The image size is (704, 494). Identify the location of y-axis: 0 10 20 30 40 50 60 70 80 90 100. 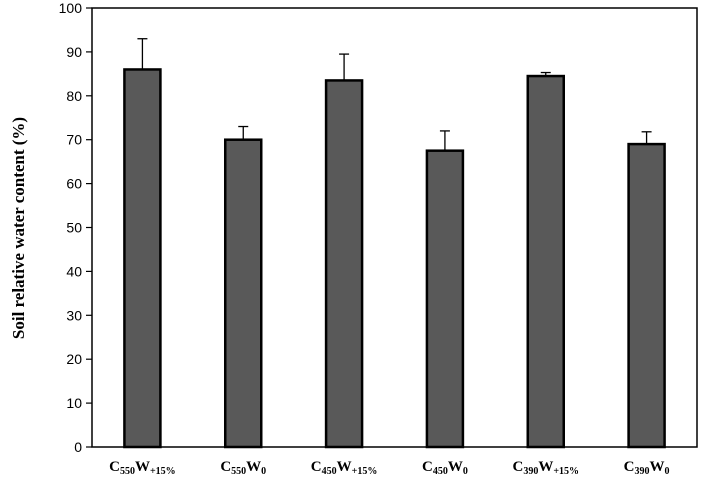
(75, 227).